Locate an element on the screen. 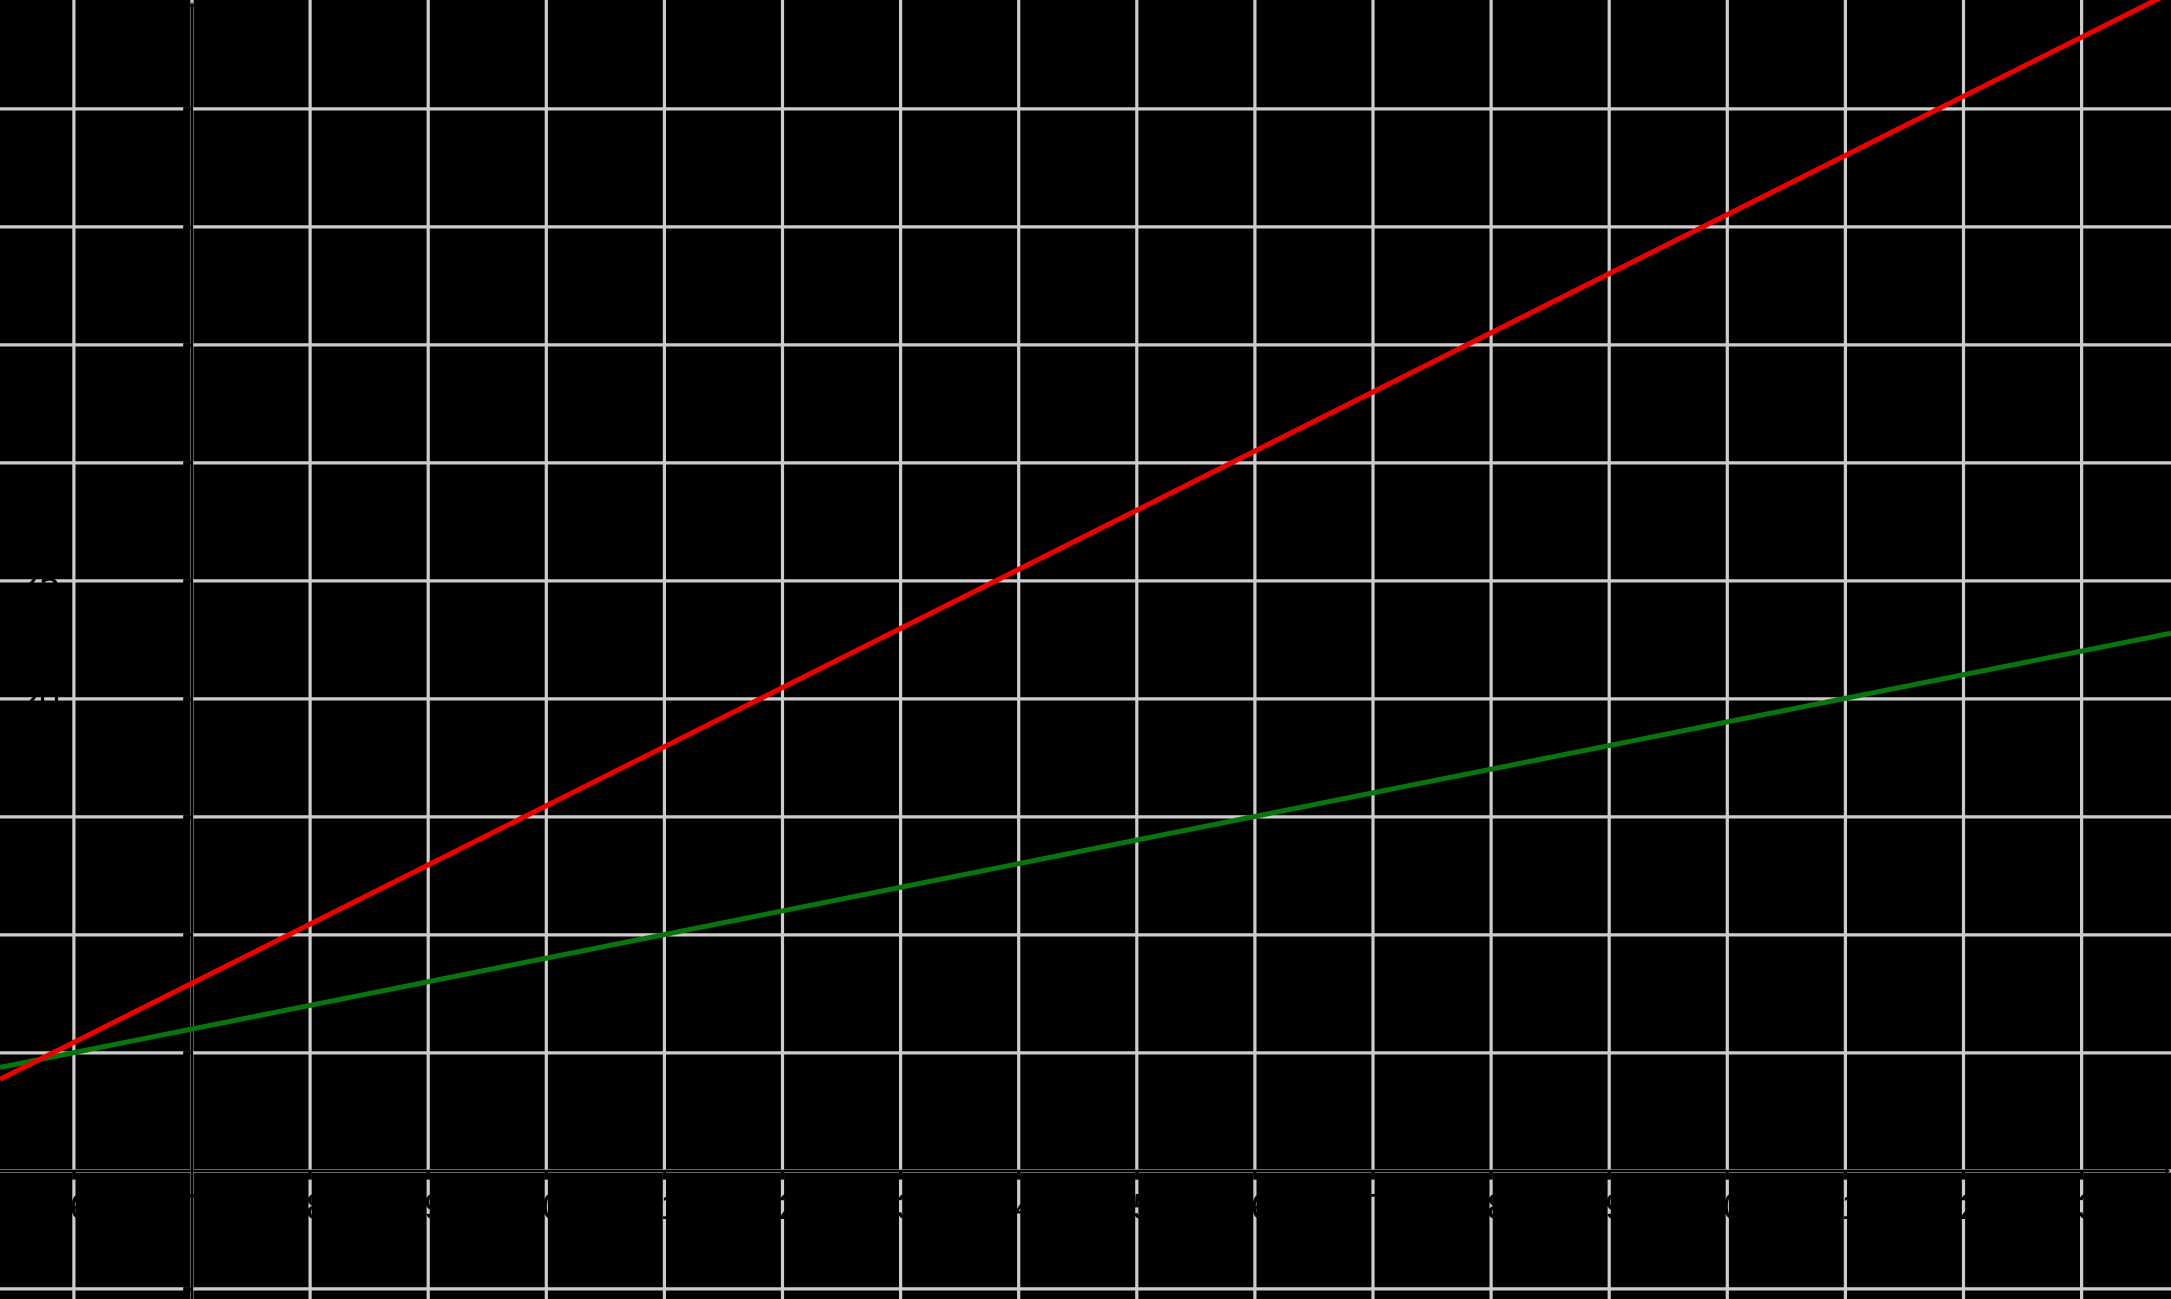  svg-text: 31 is located at coordinates (1841, 1206).